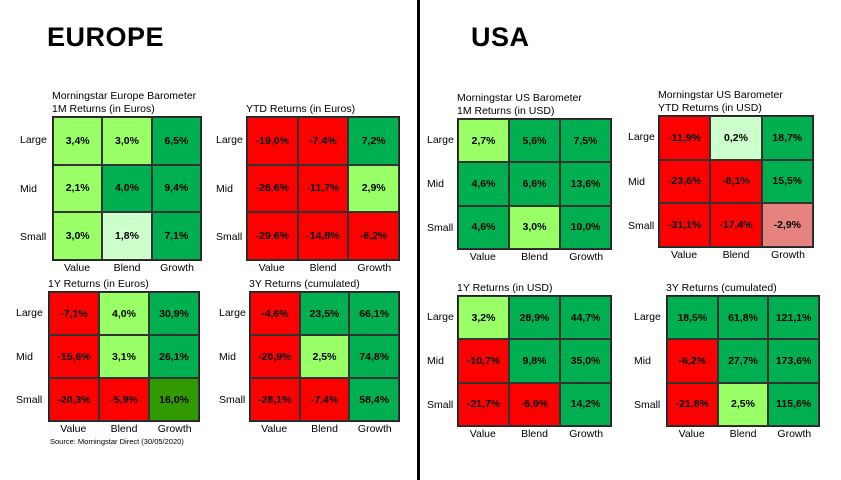 This screenshot has height=480, width=841. Describe the element at coordinates (28, 188) in the screenshot. I see `row-label: Mid` at that location.